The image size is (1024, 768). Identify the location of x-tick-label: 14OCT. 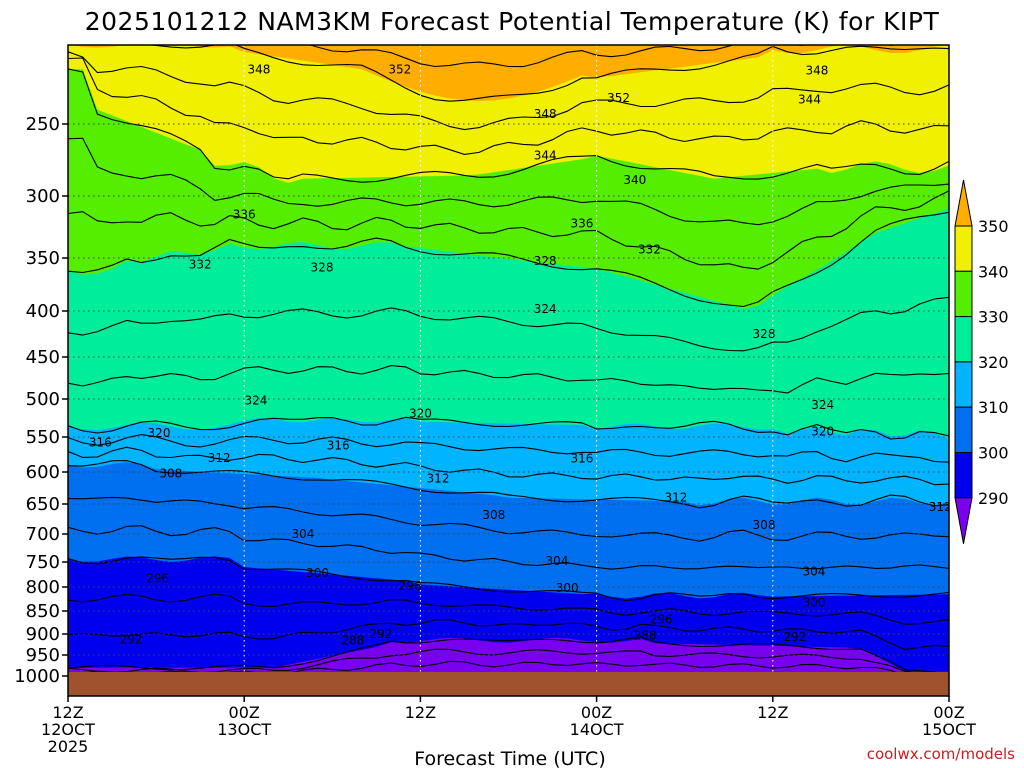
(597, 729).